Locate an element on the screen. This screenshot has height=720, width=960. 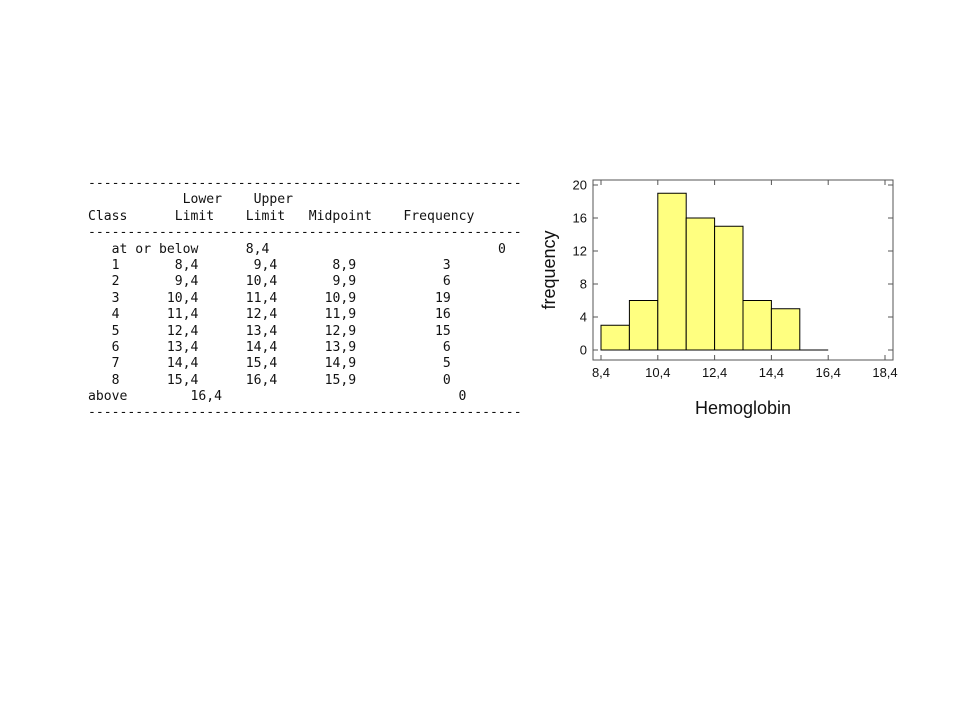
row-class: 2 is located at coordinates (115, 282).